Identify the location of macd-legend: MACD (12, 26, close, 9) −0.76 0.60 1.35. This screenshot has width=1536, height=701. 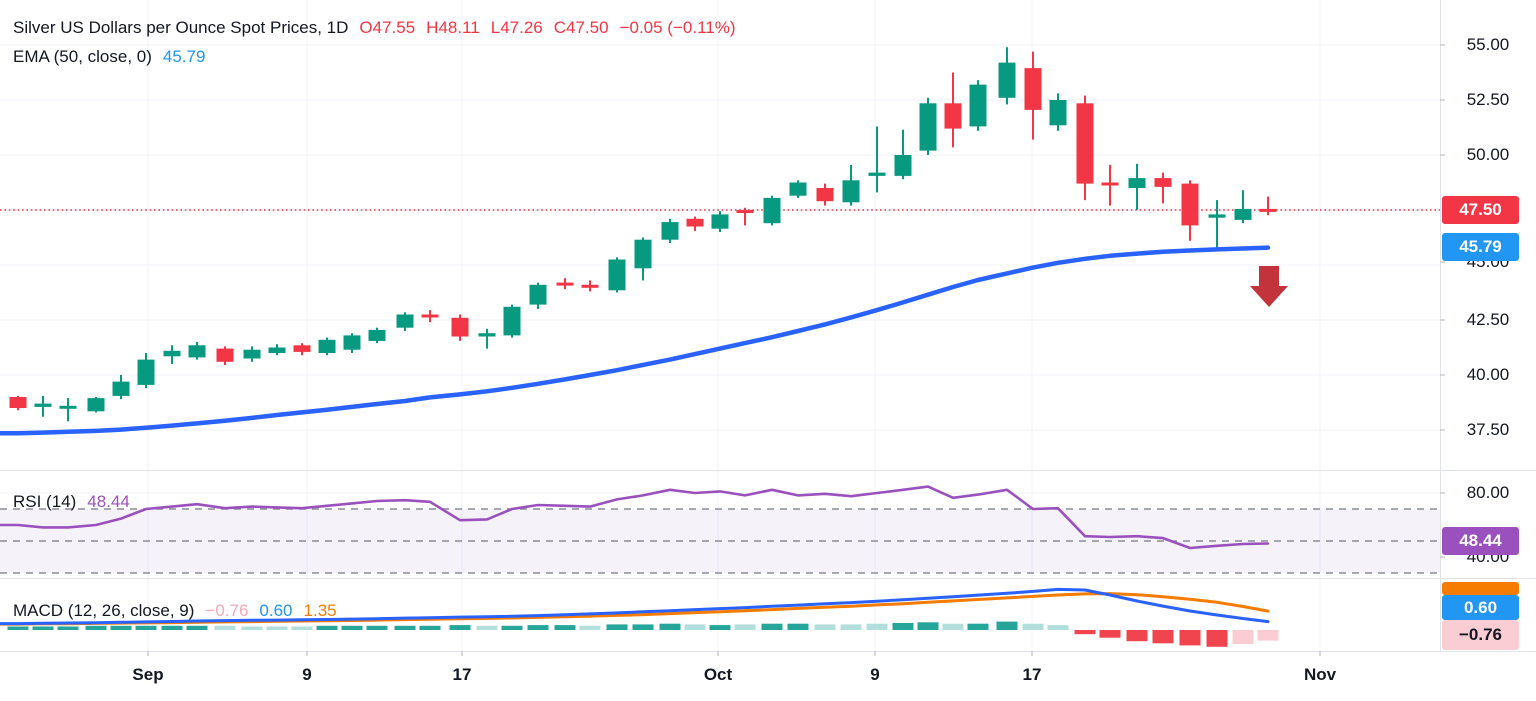
(175, 611).